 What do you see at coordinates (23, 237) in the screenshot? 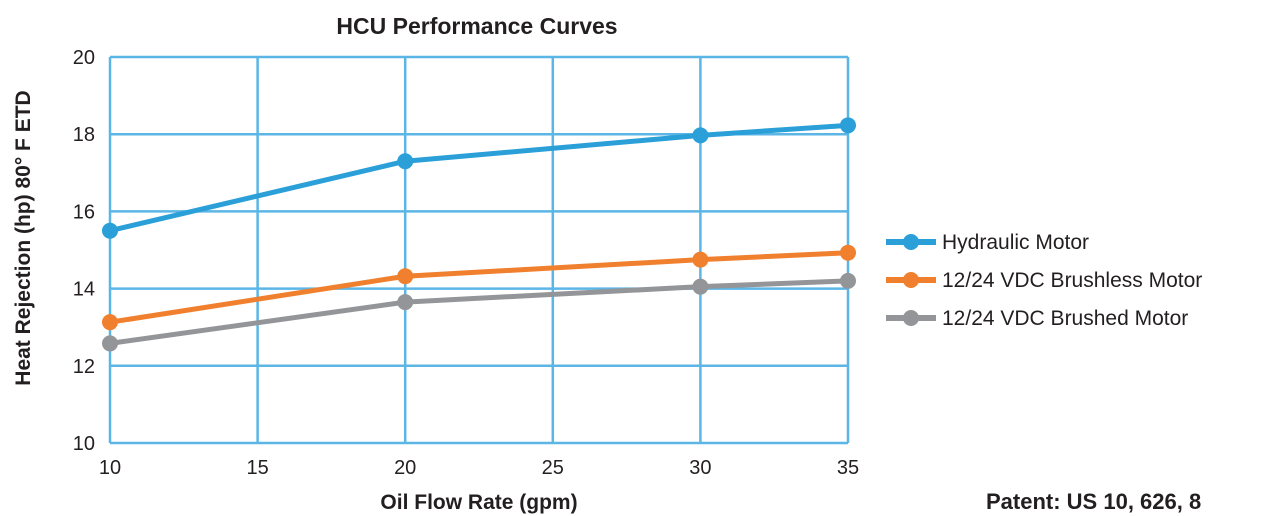
I see `y-axis-label: Heat Rejection (hp) 80° F ETD` at bounding box center [23, 237].